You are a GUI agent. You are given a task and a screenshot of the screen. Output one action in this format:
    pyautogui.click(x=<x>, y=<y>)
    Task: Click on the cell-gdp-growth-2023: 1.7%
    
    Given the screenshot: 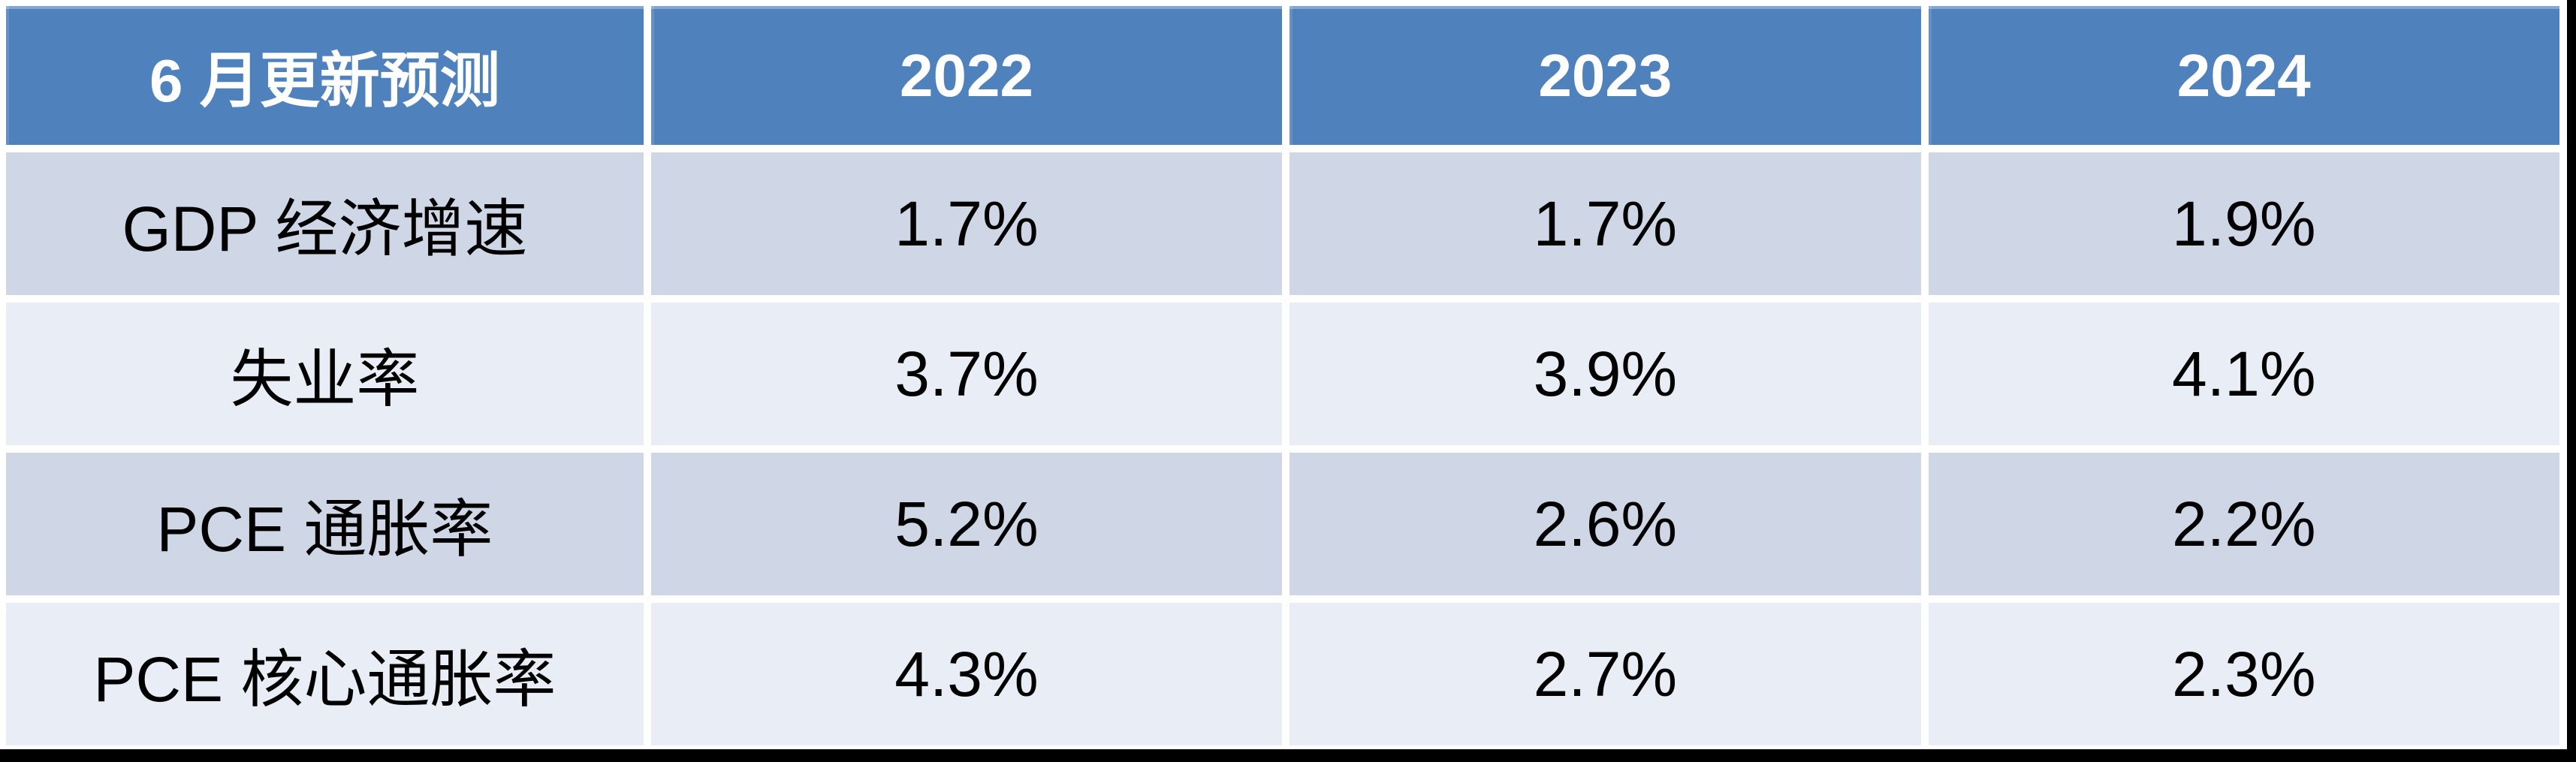 What is the action you would take?
    pyautogui.click(x=1605, y=223)
    